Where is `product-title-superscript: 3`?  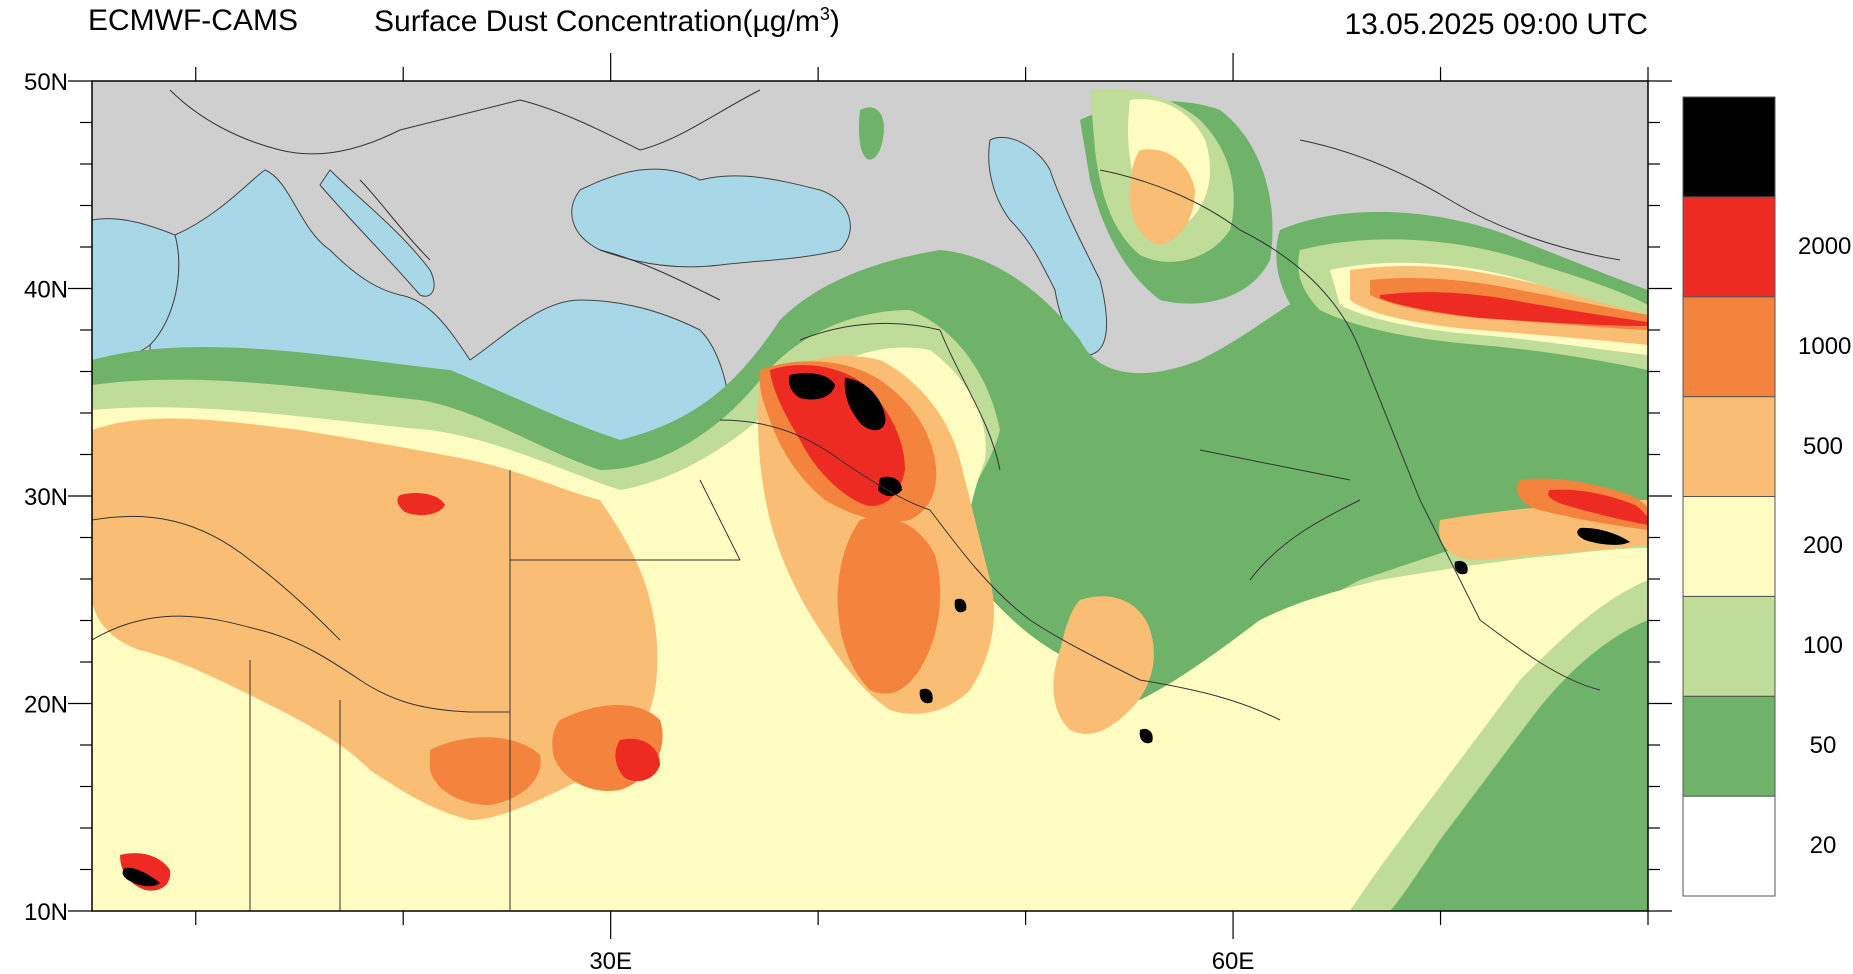 product-title-superscript: 3 is located at coordinates (824, 14).